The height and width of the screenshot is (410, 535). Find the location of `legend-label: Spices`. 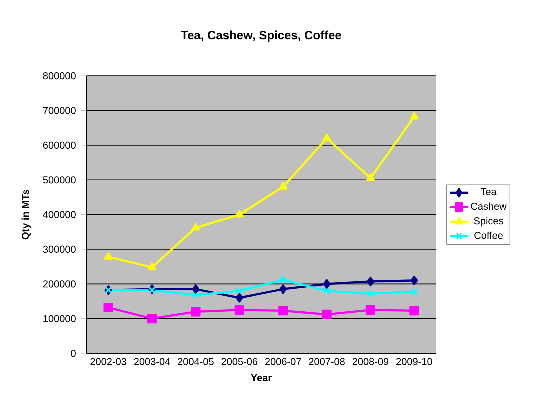

legend-label: Spices is located at coordinates (489, 222).